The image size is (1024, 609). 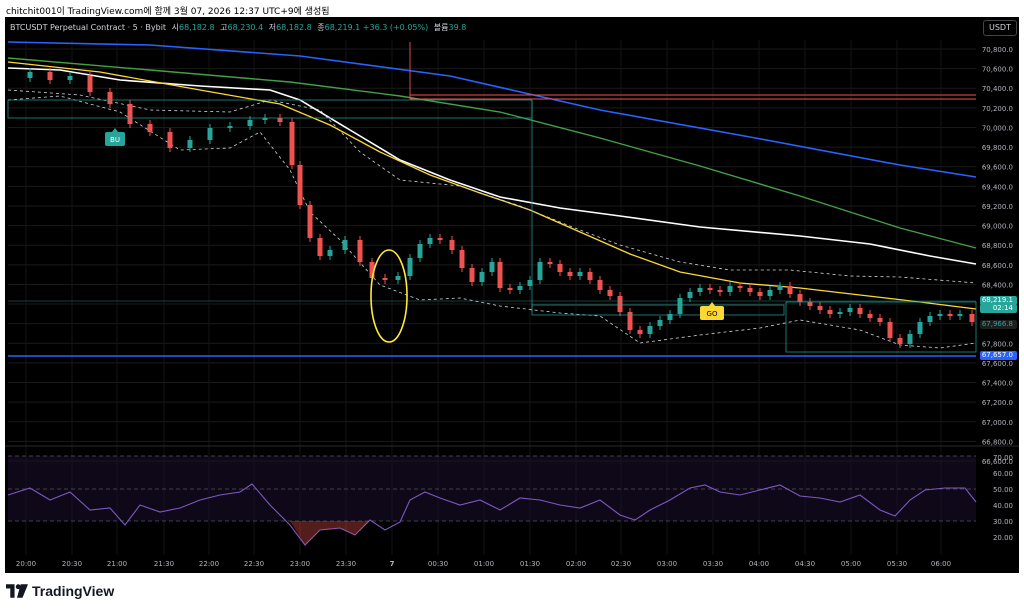 What do you see at coordinates (1003, 474) in the screenshot?
I see `rsi-tick-label: 60.00` at bounding box center [1003, 474].